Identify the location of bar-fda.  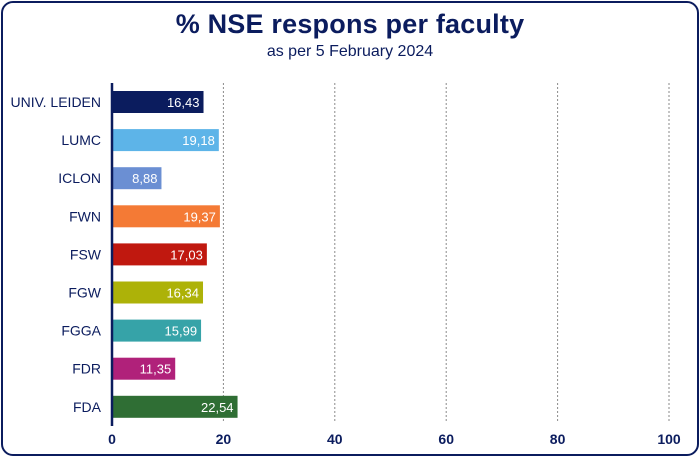
(175, 406).